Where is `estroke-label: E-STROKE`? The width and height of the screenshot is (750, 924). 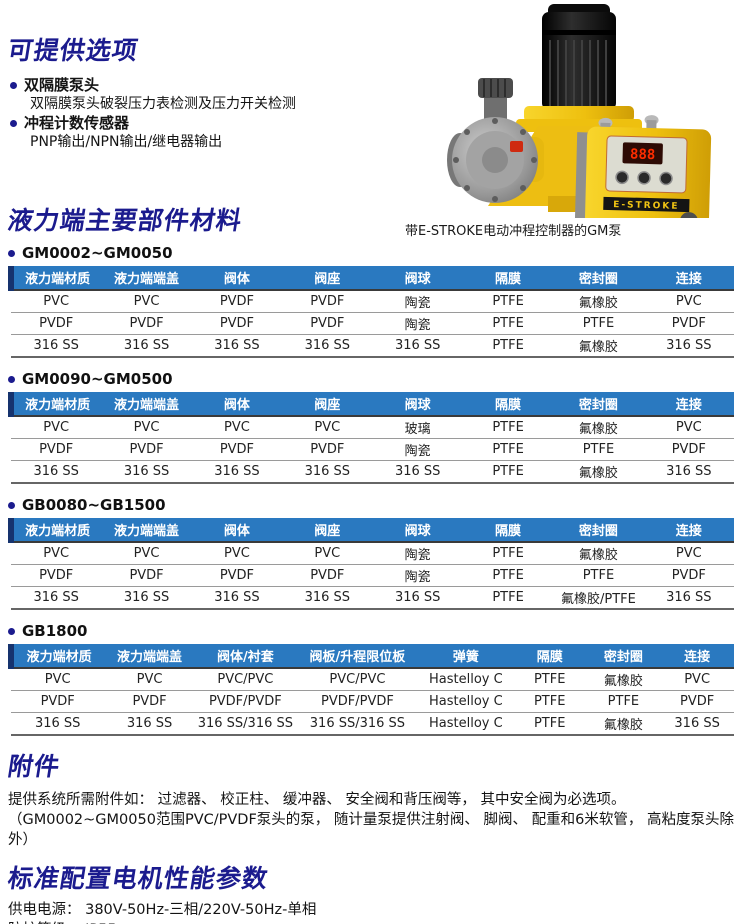 estroke-label: E-STROKE is located at coordinates (646, 206).